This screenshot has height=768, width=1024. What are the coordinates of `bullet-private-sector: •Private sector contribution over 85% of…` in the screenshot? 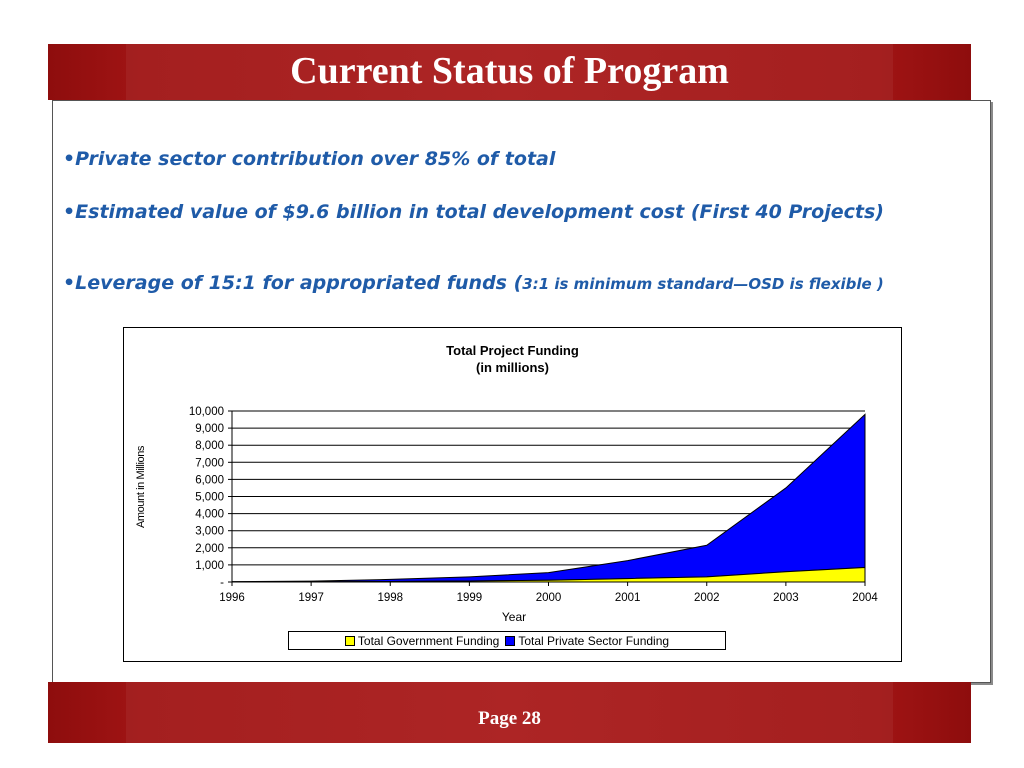 It's located at (521, 159).